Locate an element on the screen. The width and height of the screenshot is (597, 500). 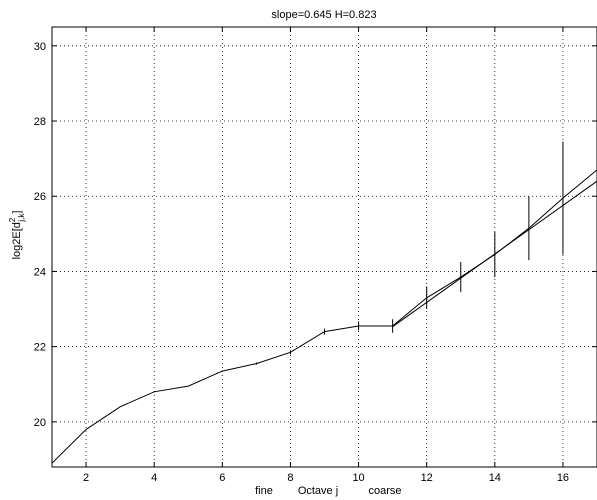
y-axis-label: log2E[d2j,k] is located at coordinates (17, 235).